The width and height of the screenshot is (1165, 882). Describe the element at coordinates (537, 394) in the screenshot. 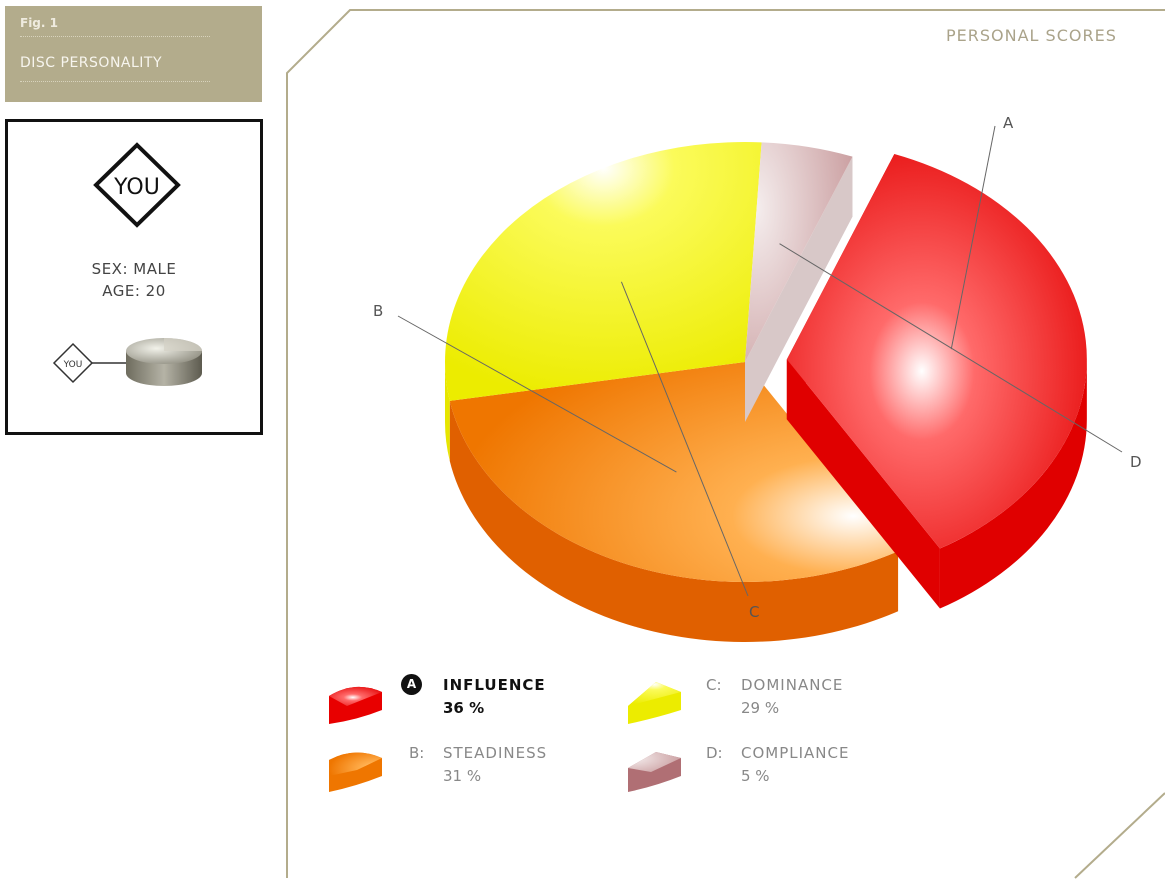

I see `leader-line-b` at that location.